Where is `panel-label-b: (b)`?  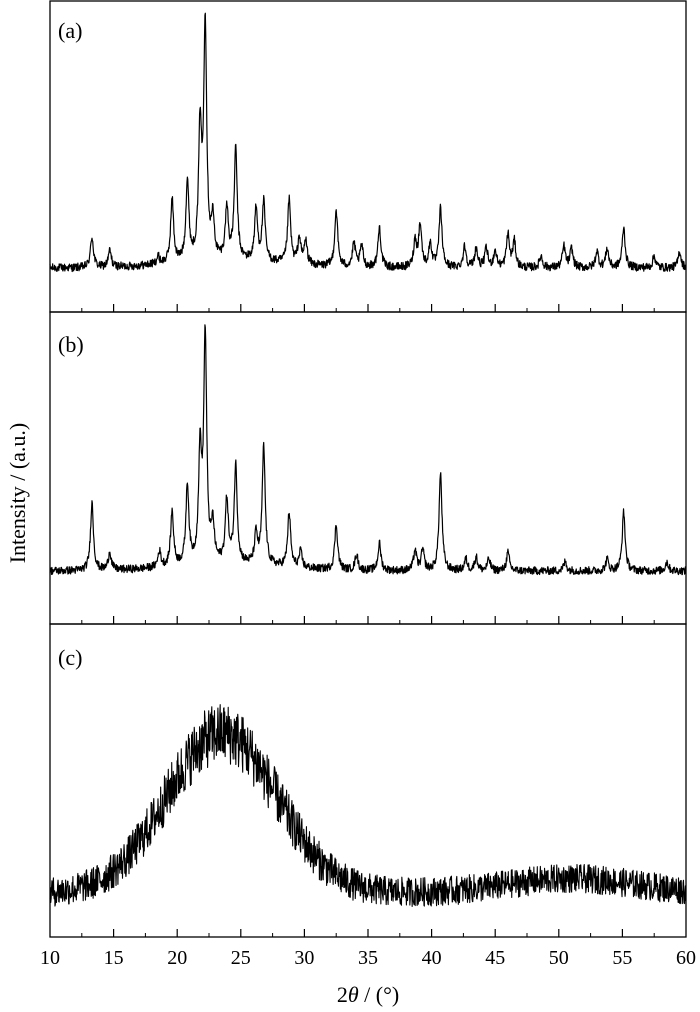
panel-label-b: (b) is located at coordinates (71, 344).